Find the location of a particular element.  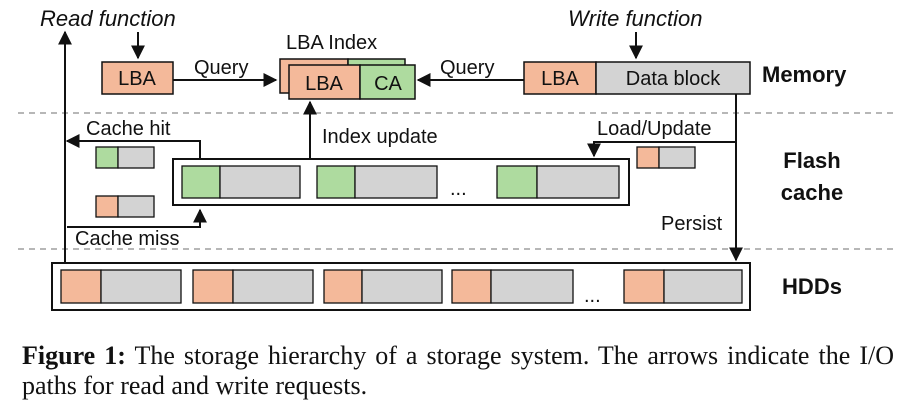

hdd-slot-3-lba is located at coordinates (343, 286).